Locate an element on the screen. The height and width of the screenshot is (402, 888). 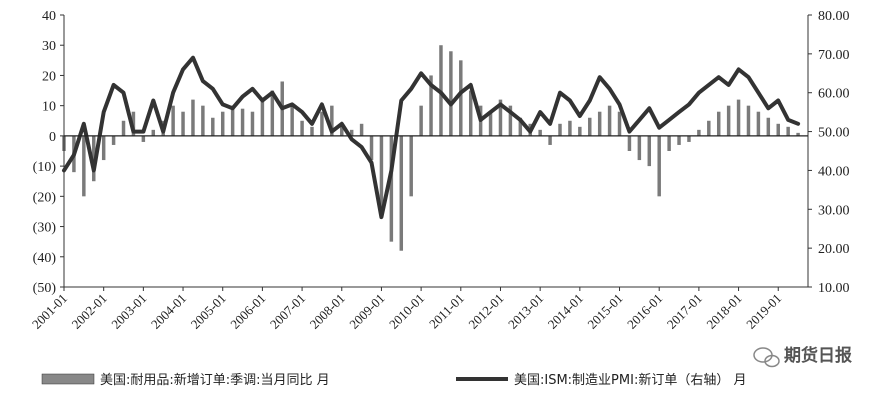
right-tick-label: 40.00 is located at coordinates (834, 171).